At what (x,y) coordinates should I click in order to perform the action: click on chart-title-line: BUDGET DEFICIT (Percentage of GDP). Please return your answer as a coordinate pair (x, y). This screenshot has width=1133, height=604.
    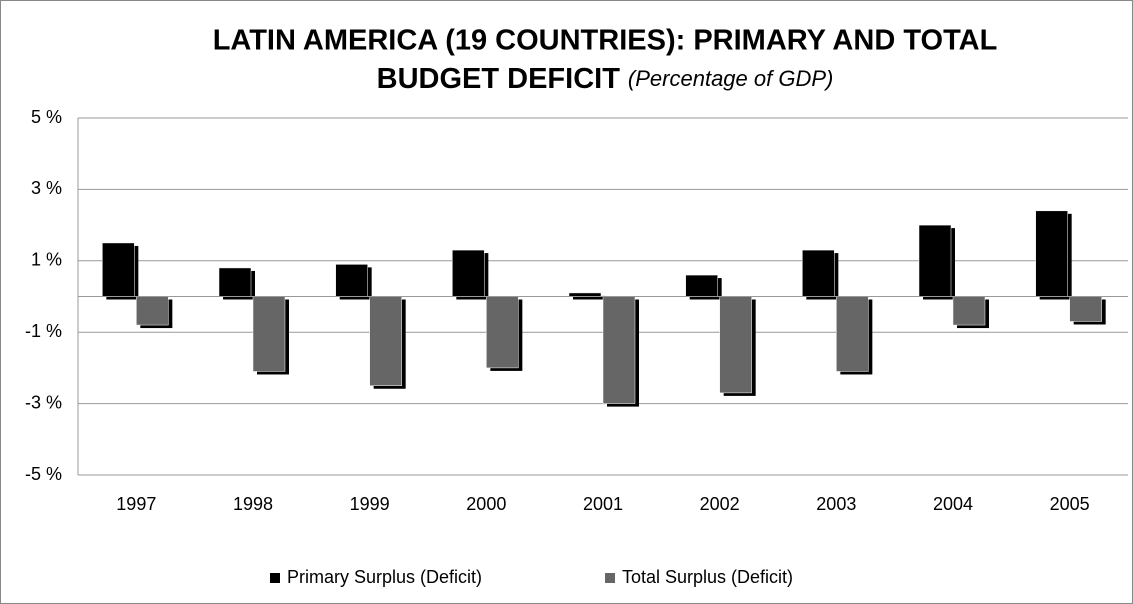
    Looking at the image, I should click on (605, 79).